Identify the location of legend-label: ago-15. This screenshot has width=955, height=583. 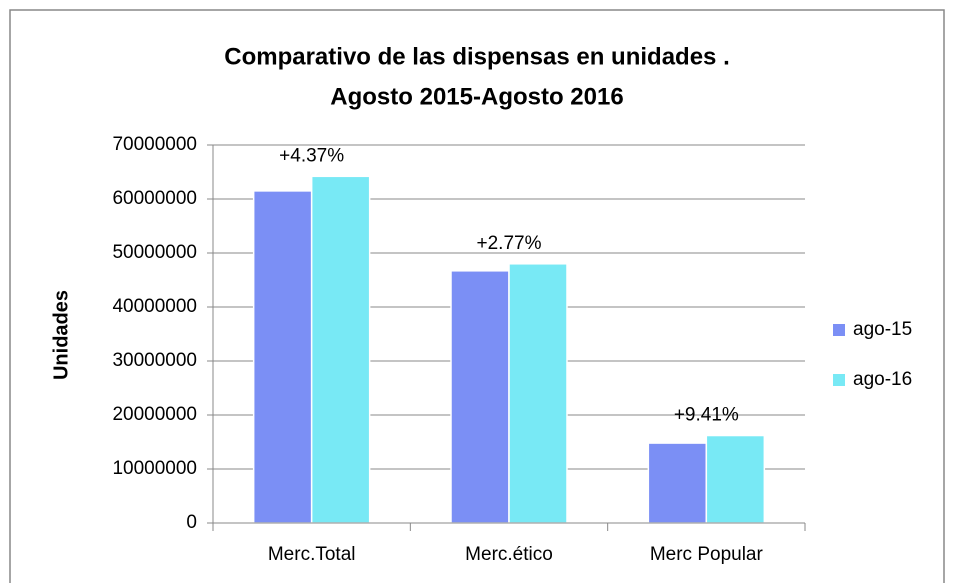
(882, 329).